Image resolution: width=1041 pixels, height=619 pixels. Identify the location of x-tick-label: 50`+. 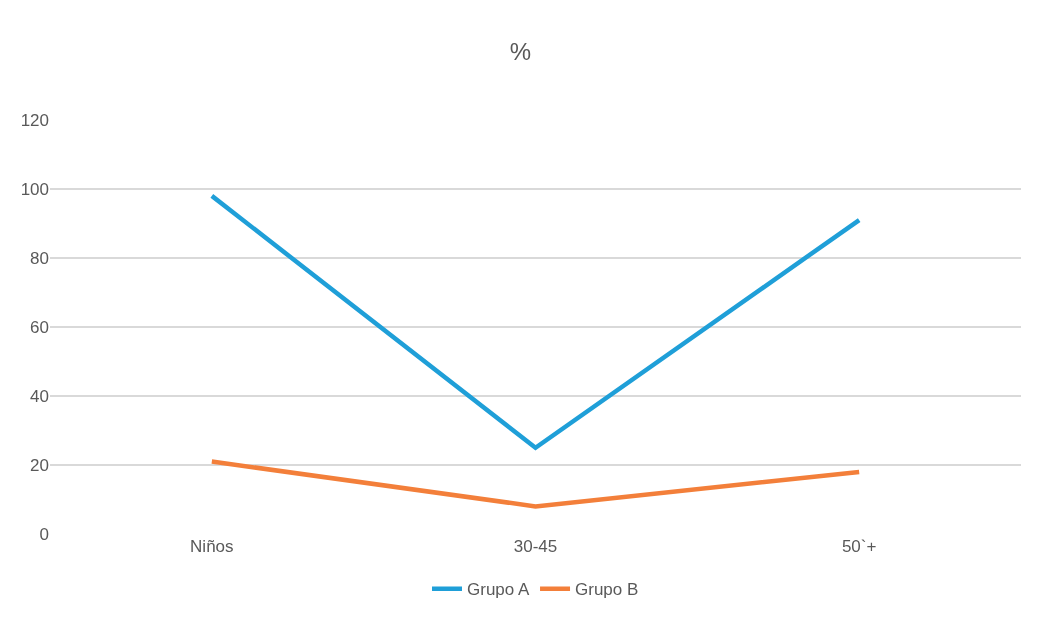
(859, 546).